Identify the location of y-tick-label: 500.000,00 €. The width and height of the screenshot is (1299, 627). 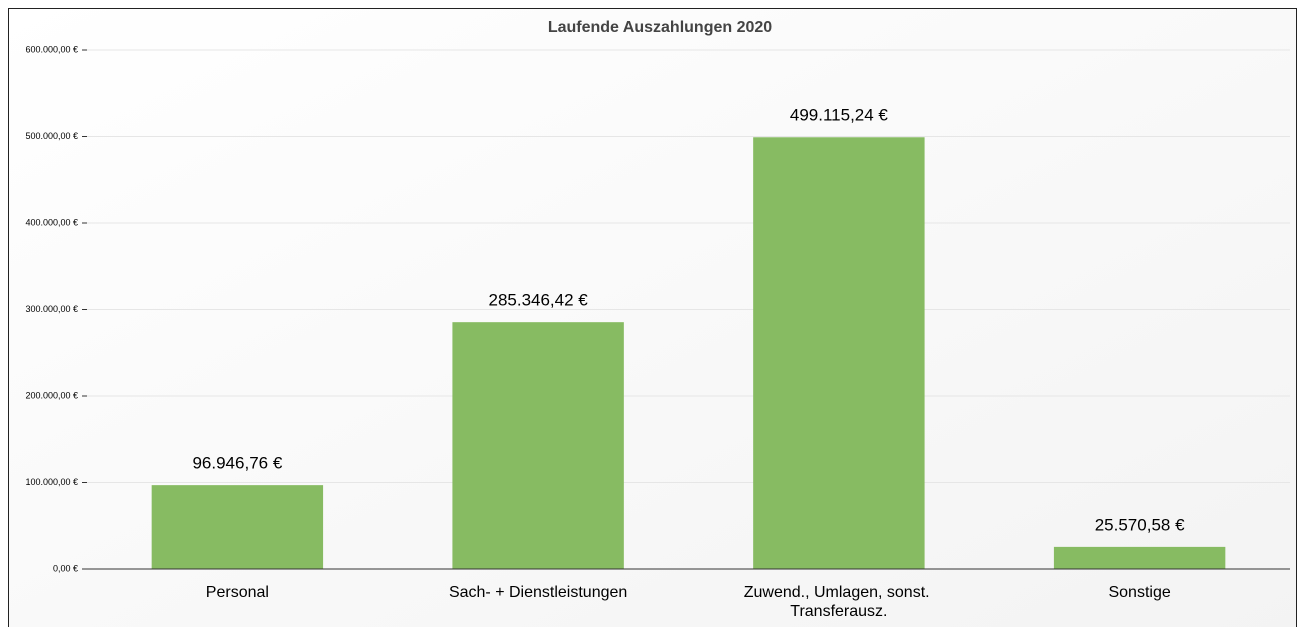
(51, 136).